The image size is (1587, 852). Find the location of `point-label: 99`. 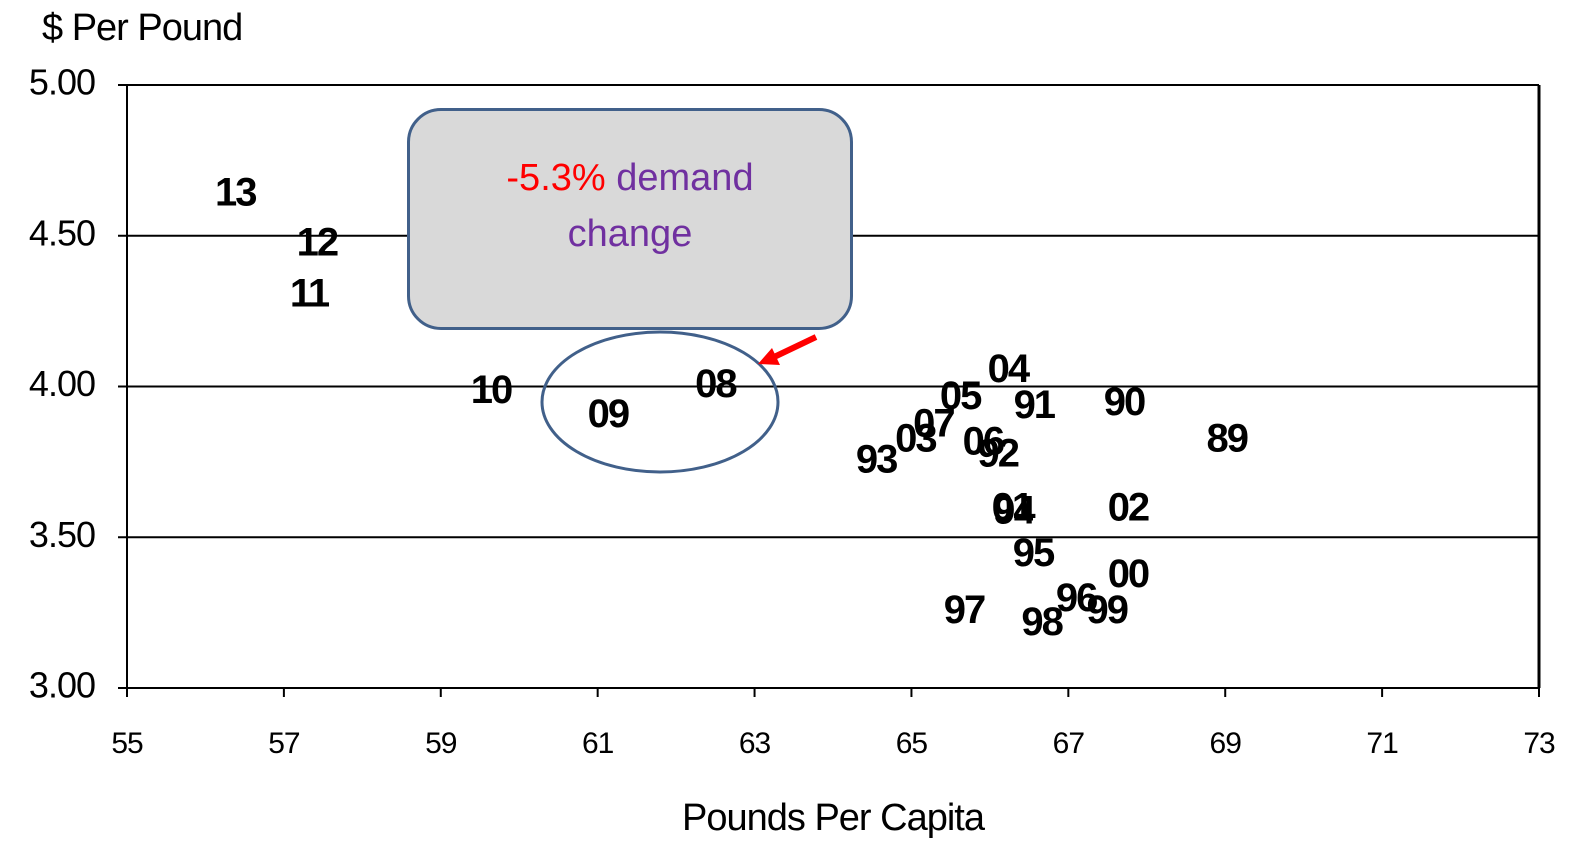

point-label: 99 is located at coordinates (1107, 610).